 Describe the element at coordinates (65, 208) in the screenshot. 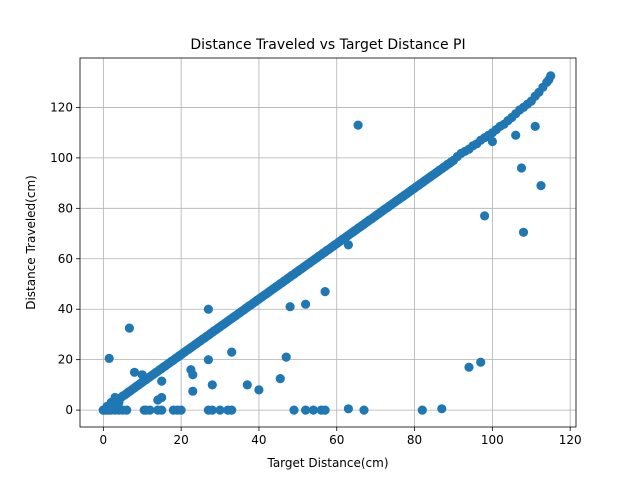

I see `y-tick-label: 80` at that location.